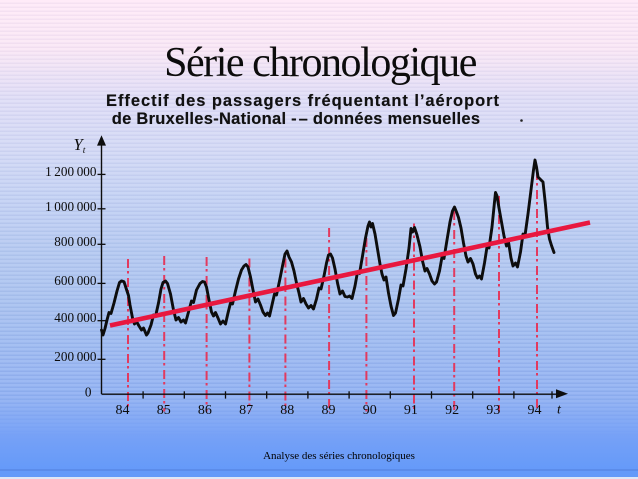 Image resolution: width=638 pixels, height=479 pixels. What do you see at coordinates (205, 410) in the screenshot?
I see `svg-text: 86` at bounding box center [205, 410].